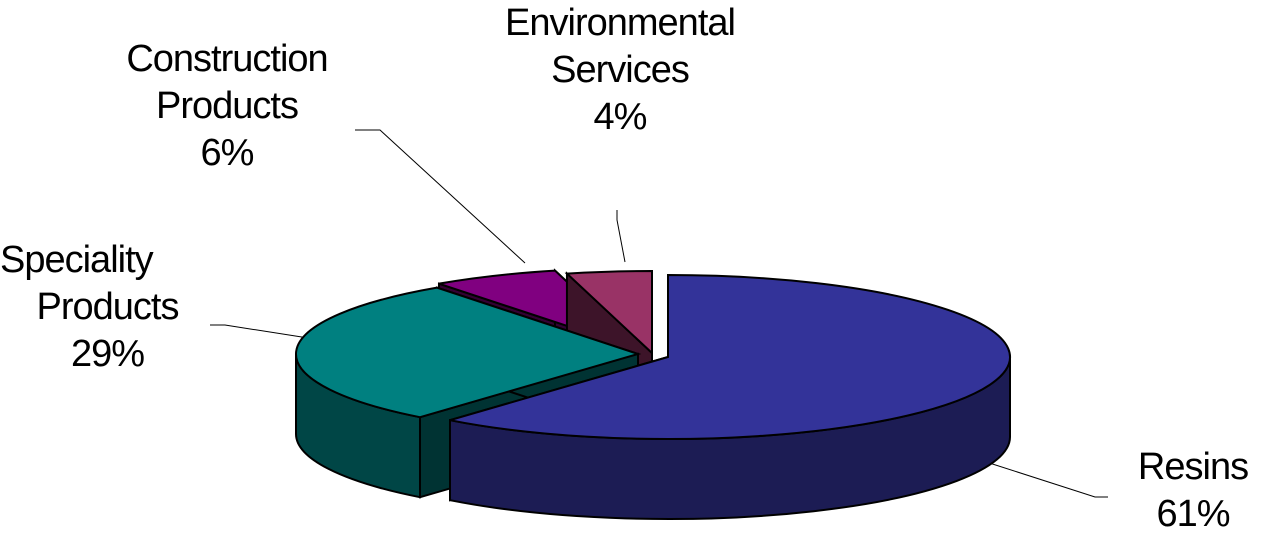  What do you see at coordinates (77, 260) in the screenshot?
I see `data-label-speciality-products-line1: Speciality` at bounding box center [77, 260].